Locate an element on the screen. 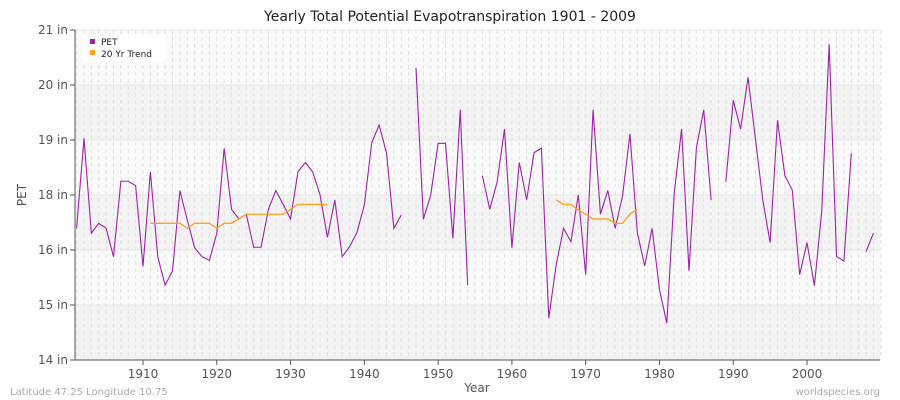 The width and height of the screenshot is (900, 400). legend-swatch-pet is located at coordinates (92, 41).